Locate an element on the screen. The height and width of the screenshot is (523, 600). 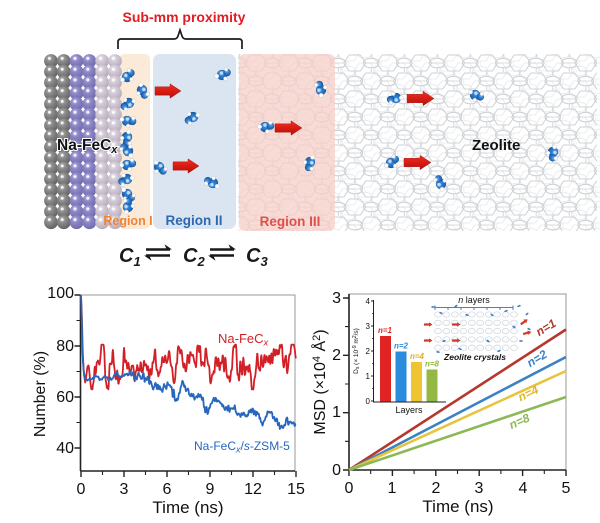
svg-text: n=1 is located at coordinates (385, 330).